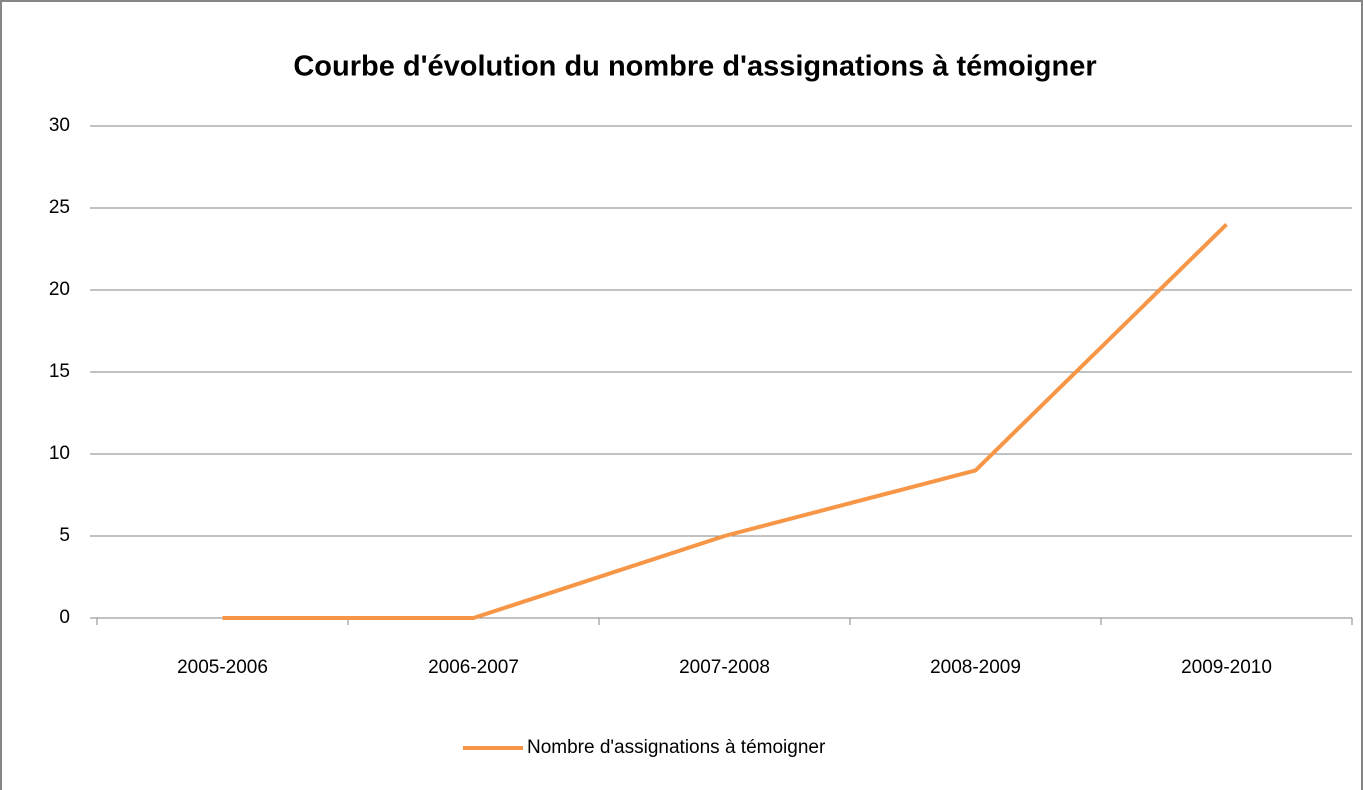  Describe the element at coordinates (59, 371) in the screenshot. I see `y-tick-label: 15` at that location.